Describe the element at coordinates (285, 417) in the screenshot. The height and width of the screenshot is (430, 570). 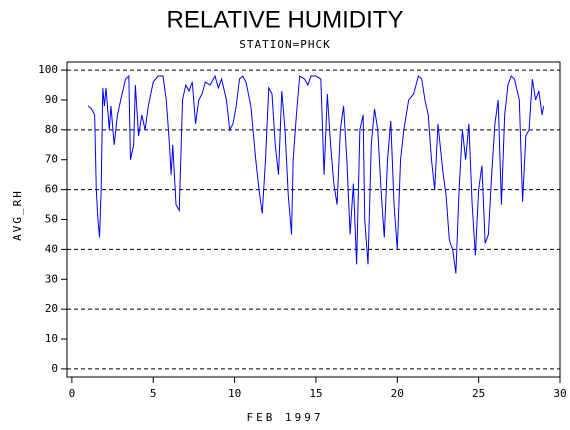
I see `x-axis-label: FEB 1997` at that location.